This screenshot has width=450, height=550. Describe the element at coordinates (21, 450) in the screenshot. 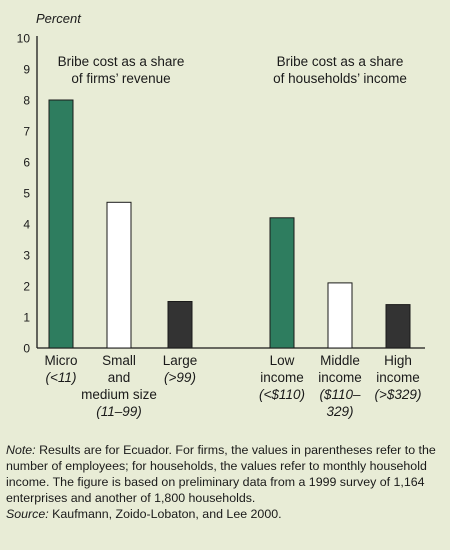

I see `note-lead: Note:` at that location.